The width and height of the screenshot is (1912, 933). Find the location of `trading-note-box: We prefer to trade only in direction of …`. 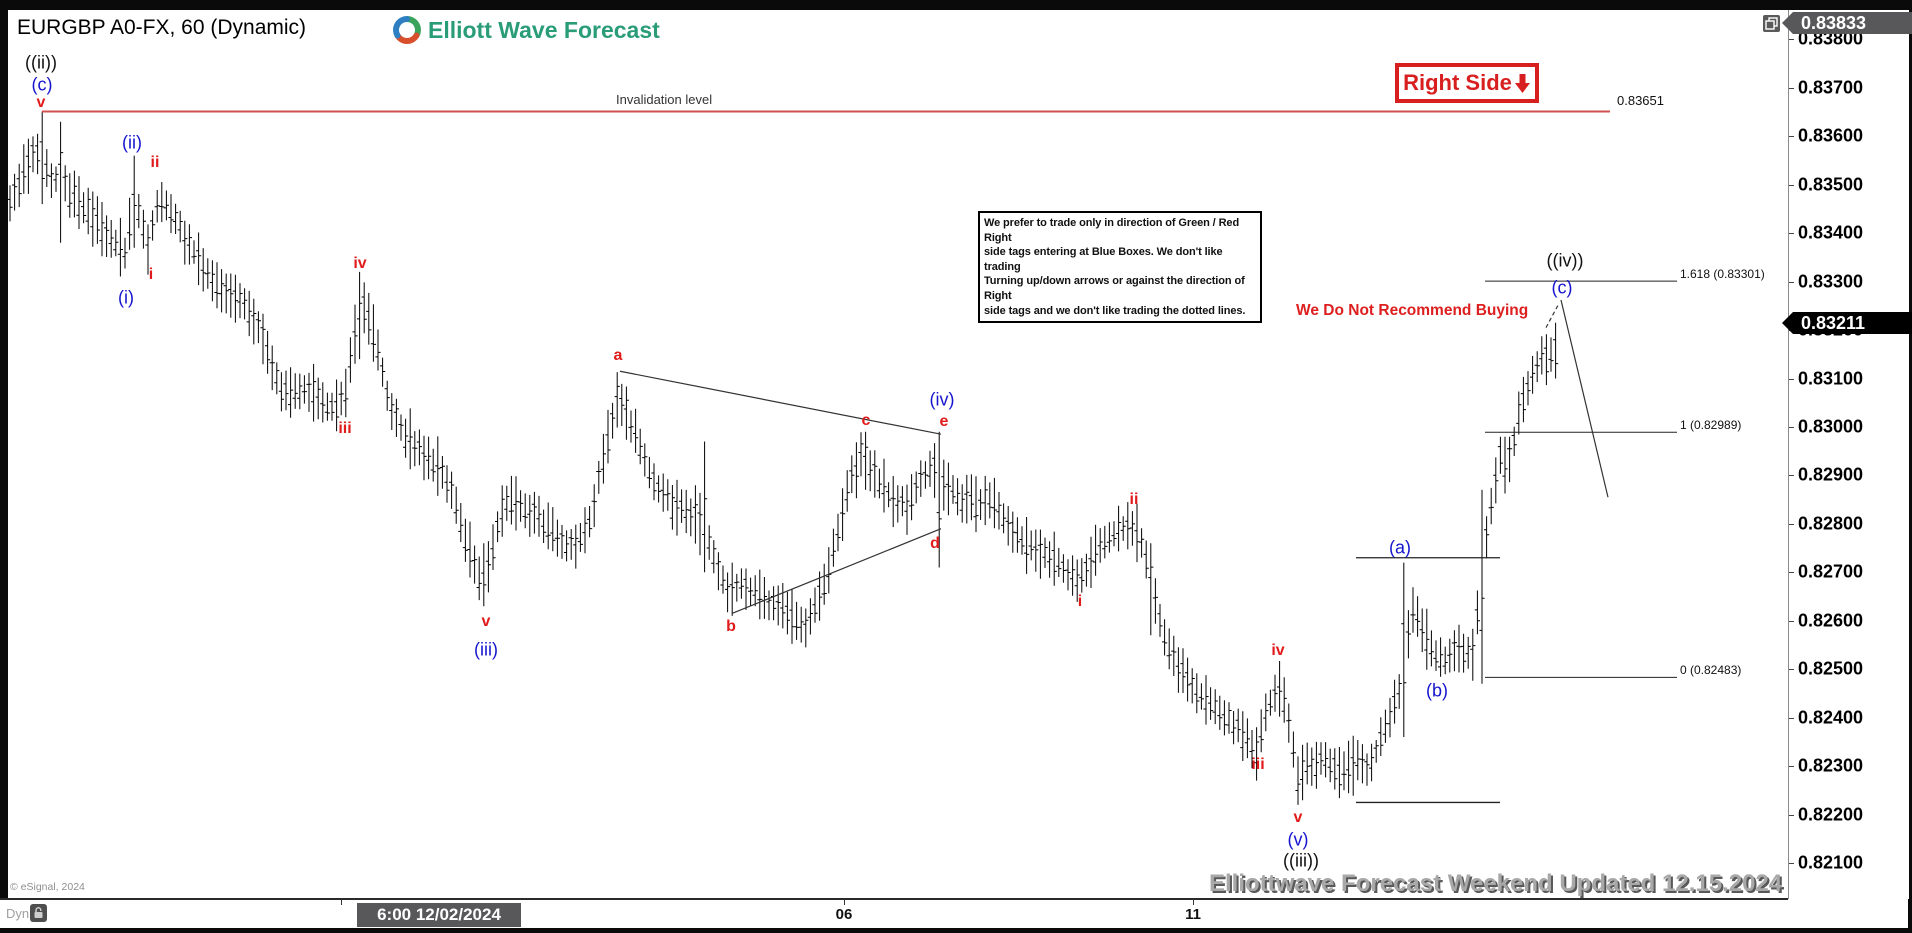

trading-note-box: We prefer to trade only in direction of … is located at coordinates (1120, 267).